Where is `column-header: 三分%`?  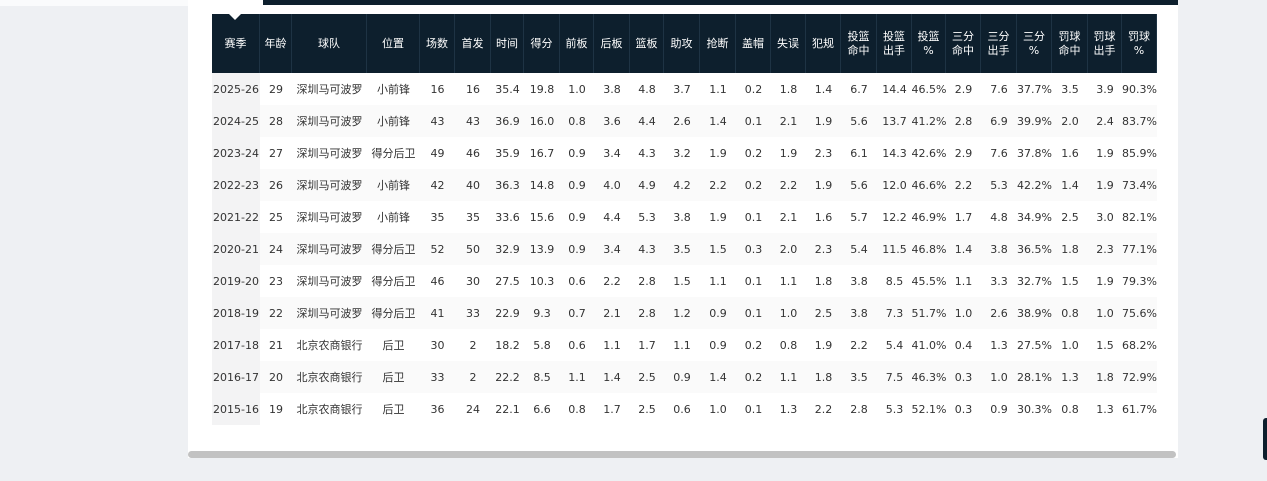 column-header: 三分% is located at coordinates (1034, 43).